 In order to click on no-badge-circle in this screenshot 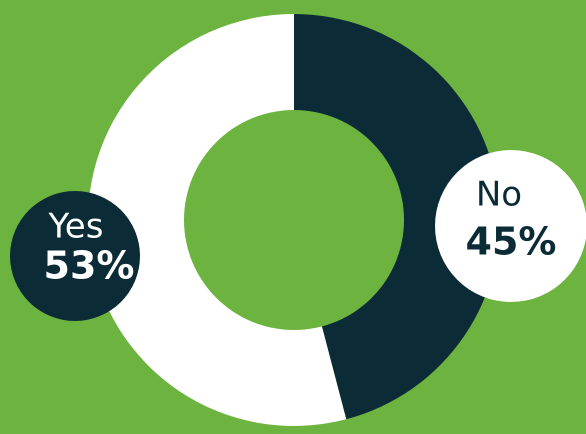, I will do `click(510, 226)`.